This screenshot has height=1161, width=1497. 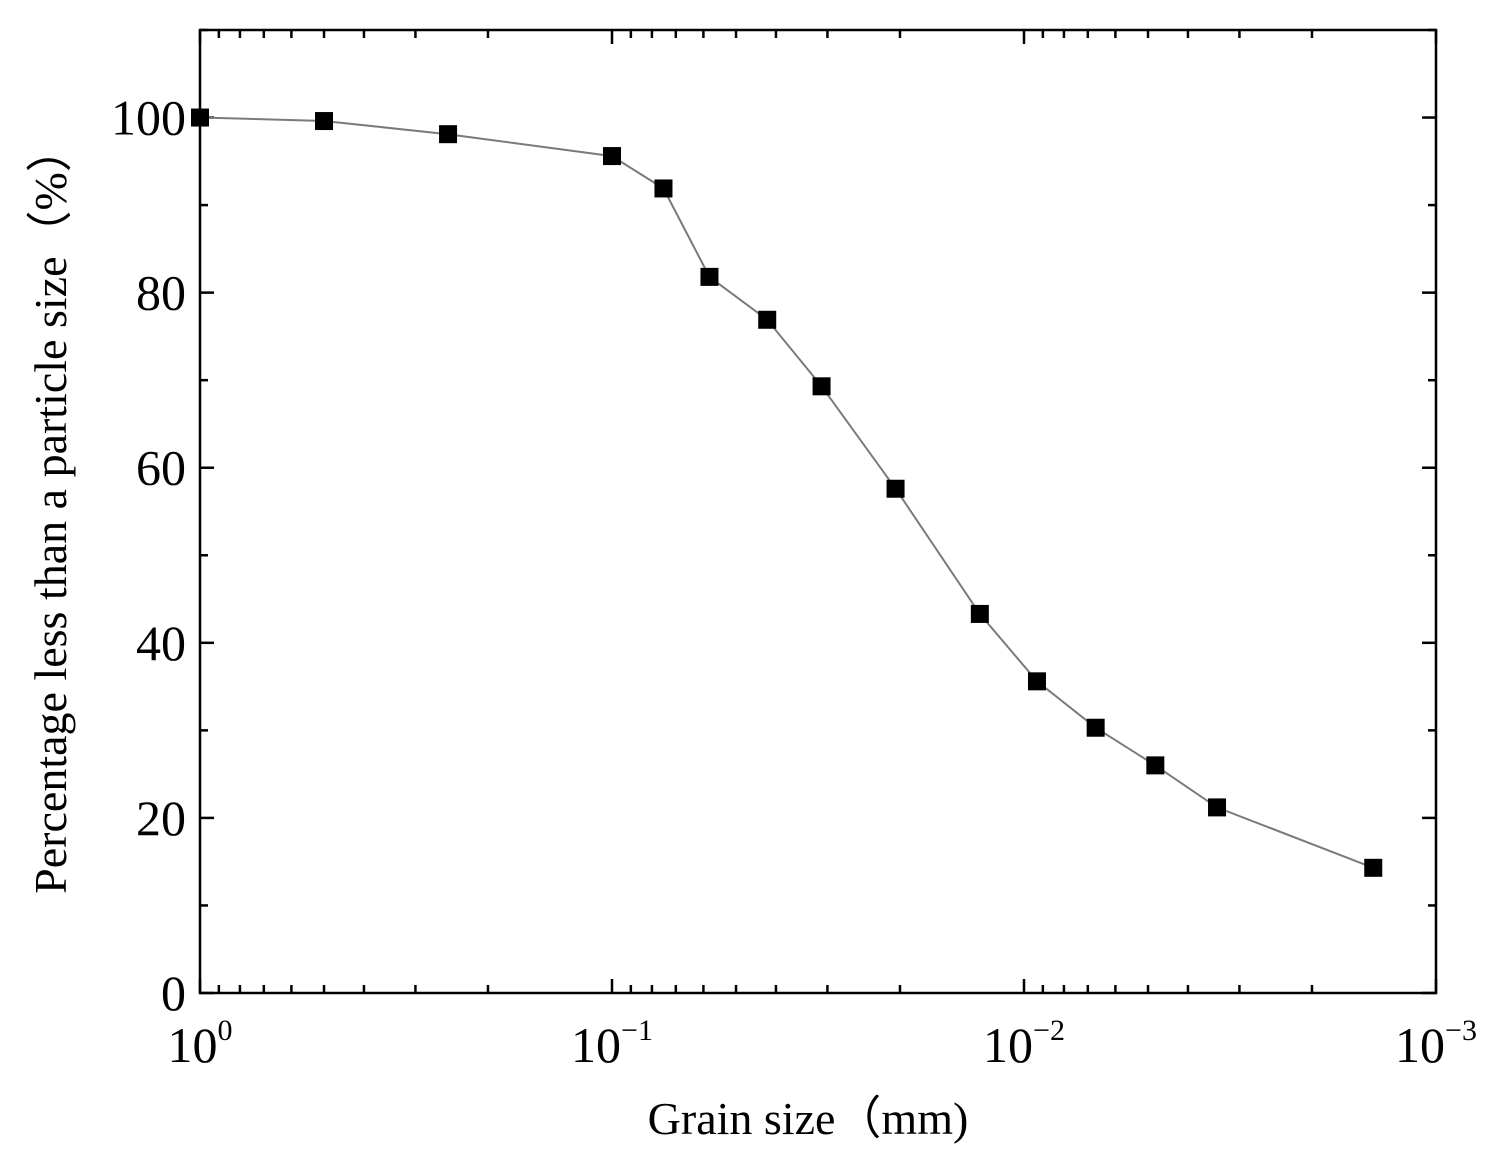 What do you see at coordinates (161, 468) in the screenshot?
I see `y-tick-label: 60` at bounding box center [161, 468].